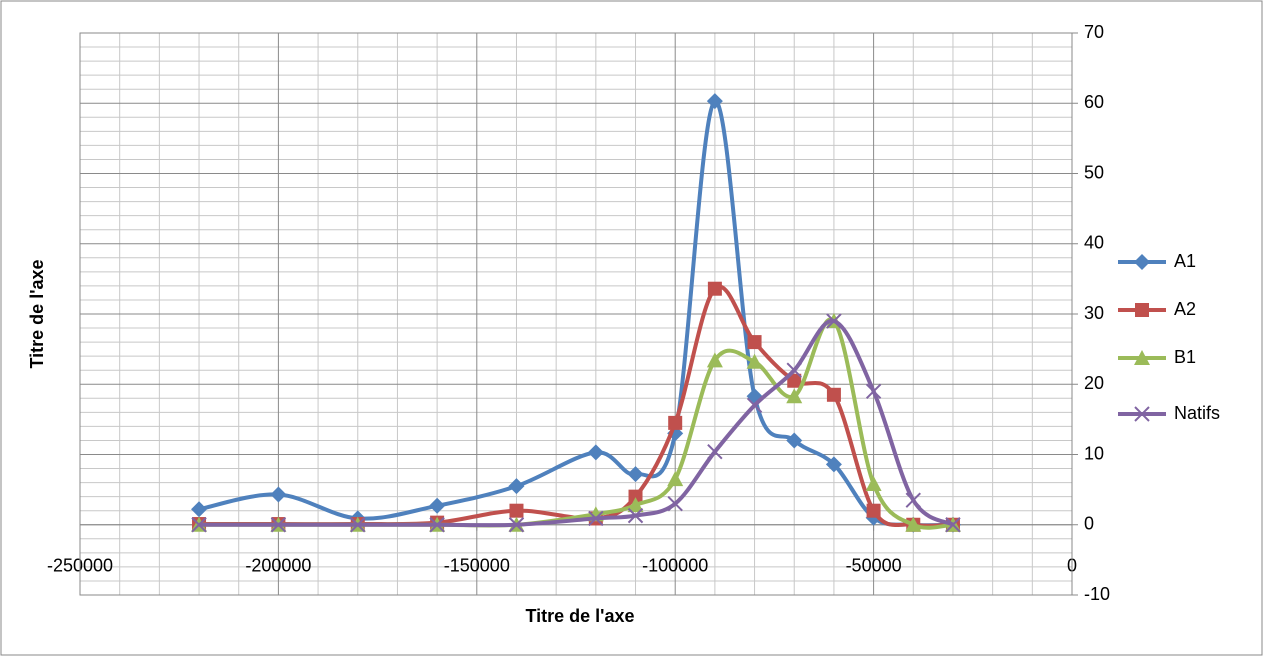 The image size is (1269, 663). Describe the element at coordinates (278, 566) in the screenshot. I see `x-tick-label: -200000` at that location.